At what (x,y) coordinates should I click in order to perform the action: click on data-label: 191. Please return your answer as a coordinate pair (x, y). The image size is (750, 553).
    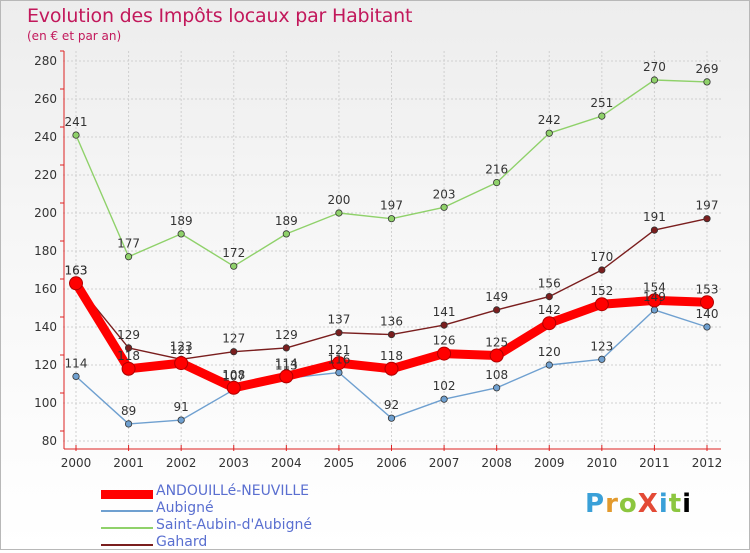
    Looking at the image, I should click on (654, 217).